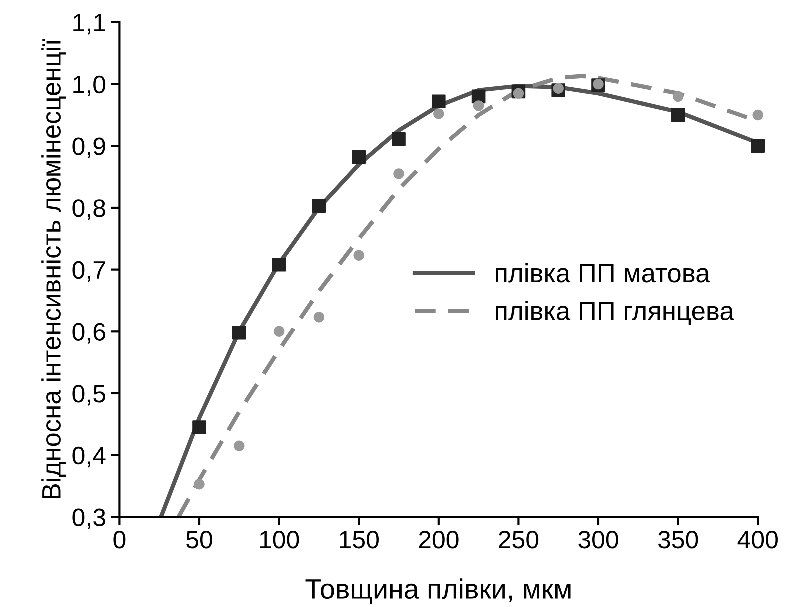  What do you see at coordinates (89, 271) in the screenshot?
I see `y-tick-label: 0,7` at bounding box center [89, 271].